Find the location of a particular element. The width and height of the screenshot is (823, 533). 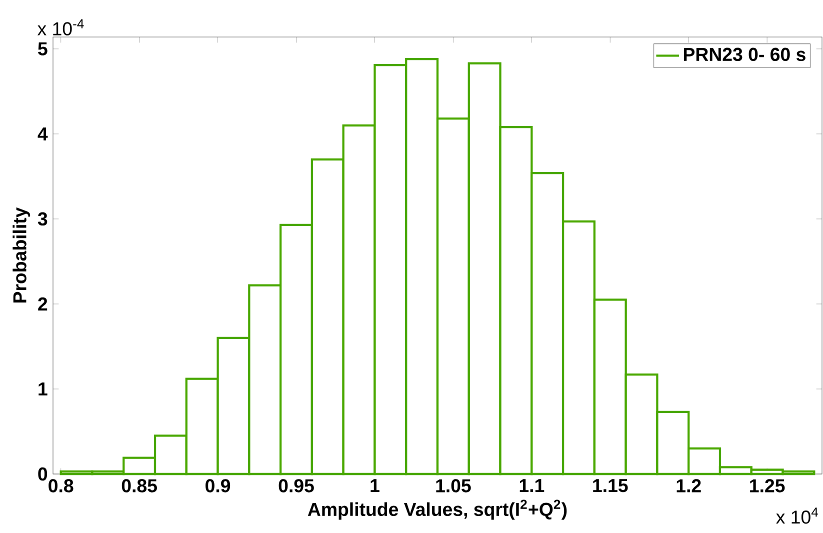

y-tick-label: 4 is located at coordinates (43, 134).